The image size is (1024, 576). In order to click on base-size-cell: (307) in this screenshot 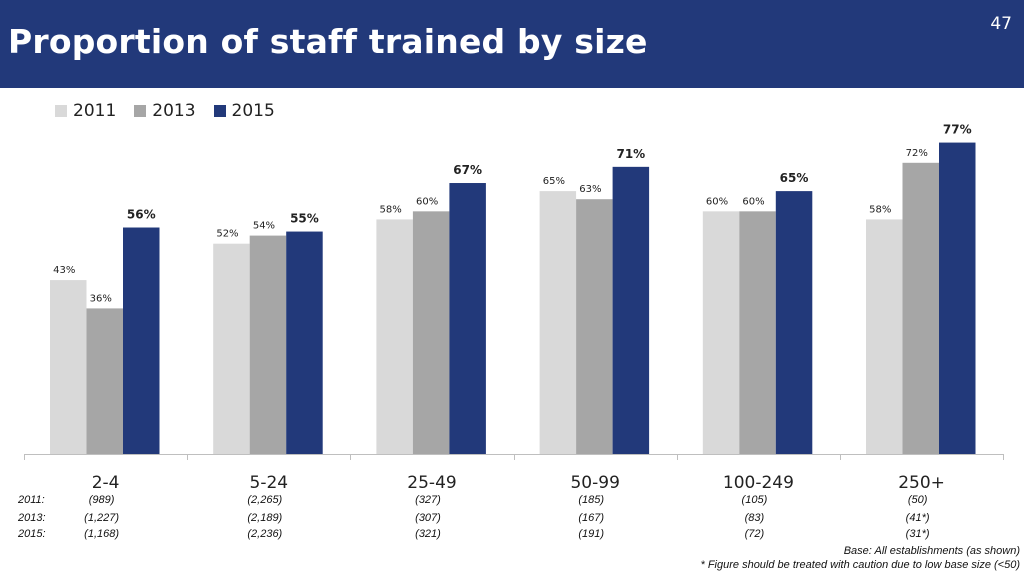, I will do `click(428, 518)`.